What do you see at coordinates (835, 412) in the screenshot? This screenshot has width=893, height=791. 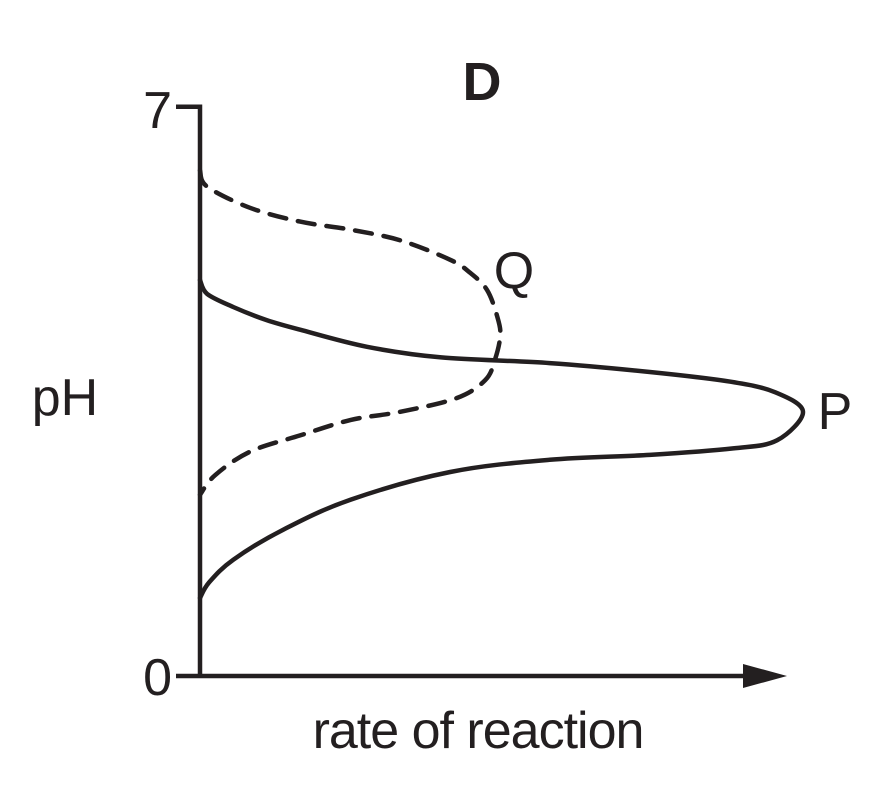 I see `curve-p-label: P` at bounding box center [835, 412].